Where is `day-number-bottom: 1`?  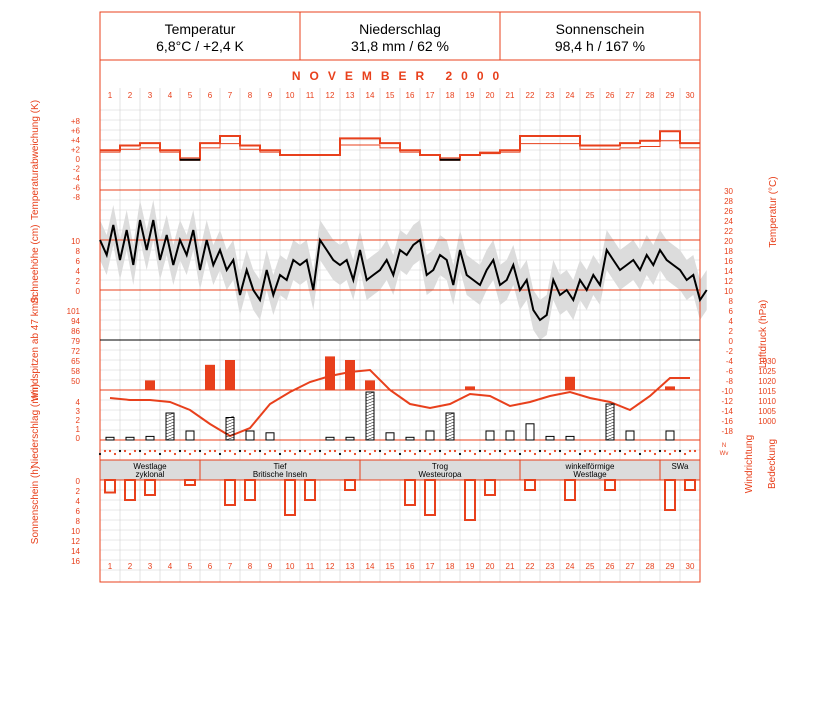 day-number-bottom: 1 is located at coordinates (110, 566).